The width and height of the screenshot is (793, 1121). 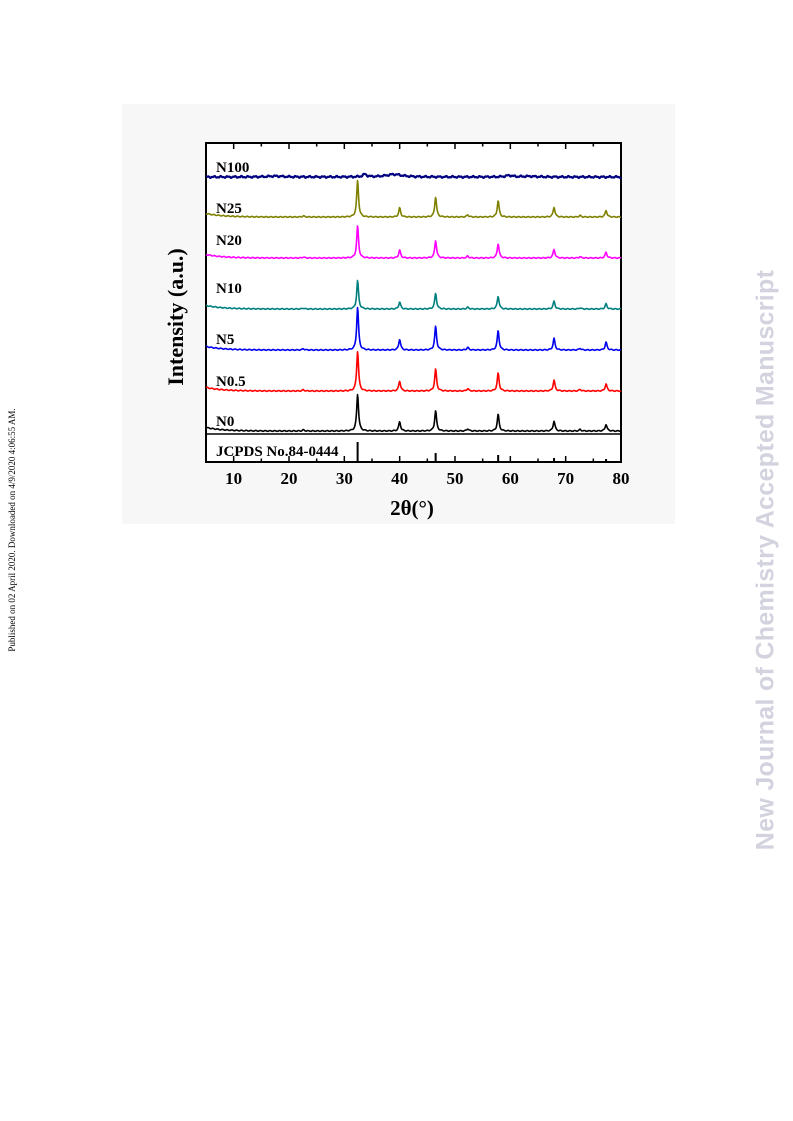 What do you see at coordinates (233, 478) in the screenshot?
I see `x-tick-label-10: 10` at bounding box center [233, 478].